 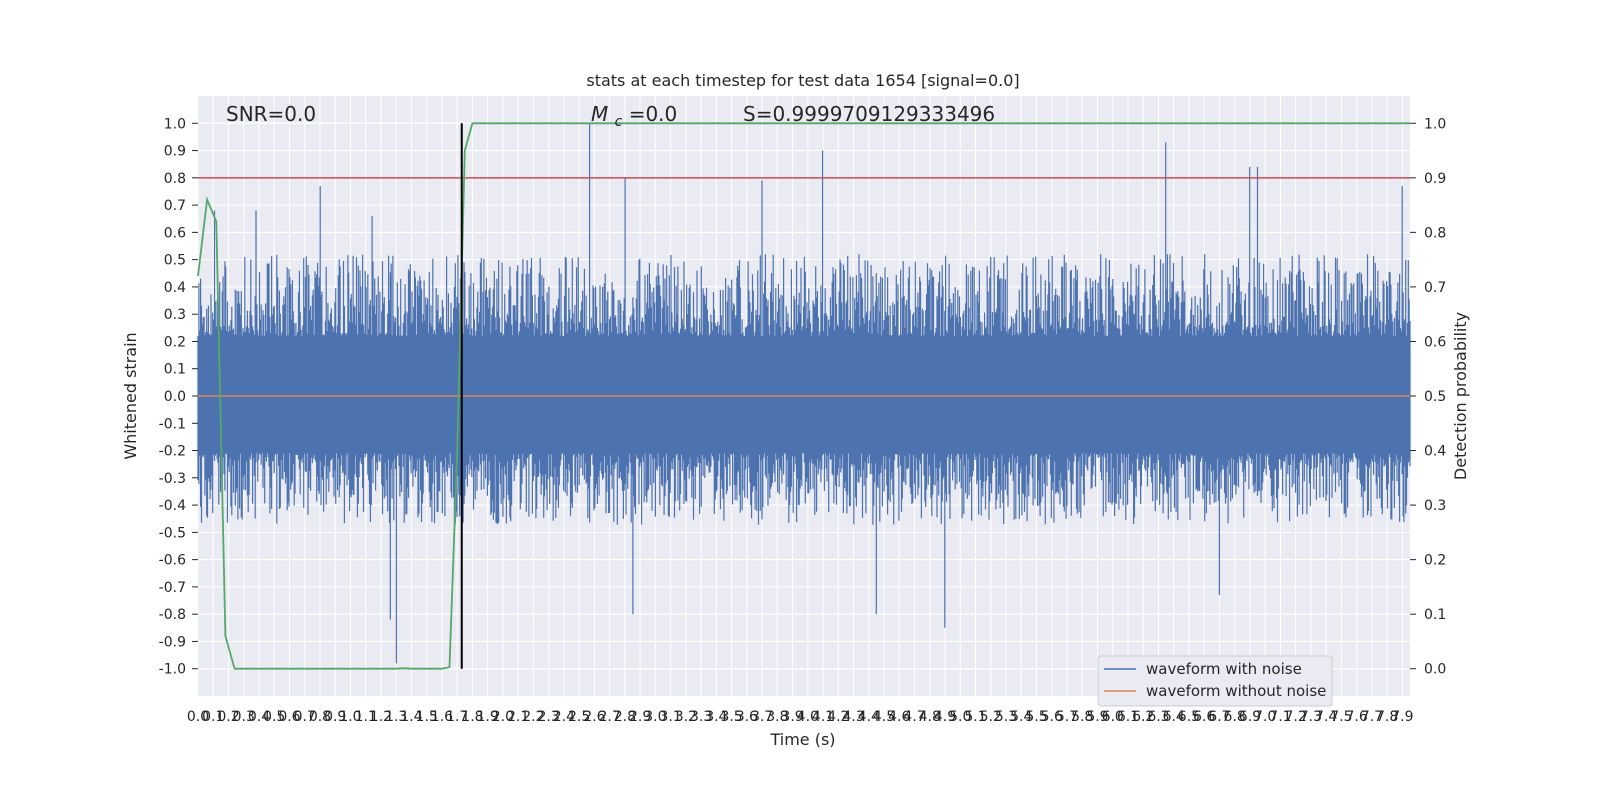 I want to click on x-tick-label: 7.2, so click(x=1296, y=717).